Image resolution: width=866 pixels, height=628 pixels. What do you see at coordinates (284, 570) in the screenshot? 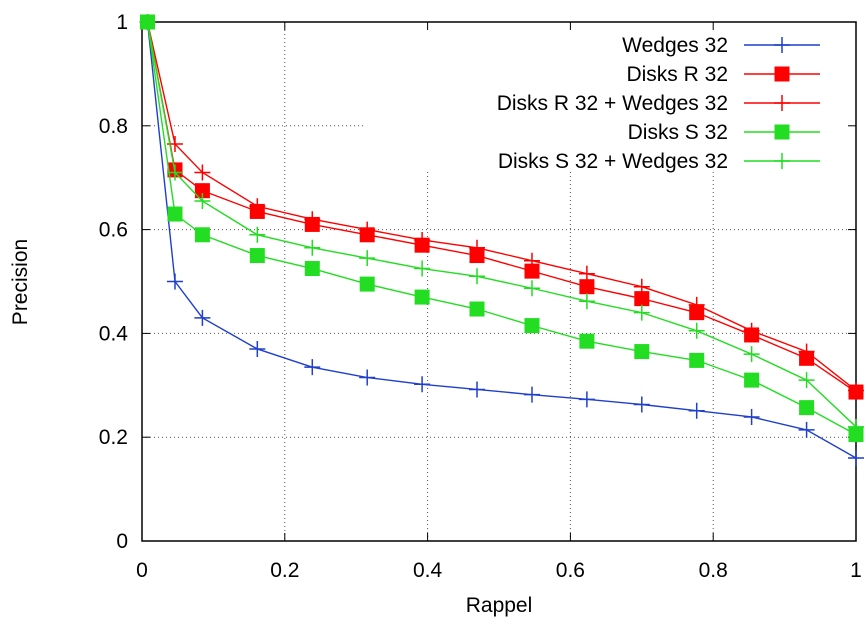
I see `x-tick-label: 0.2` at bounding box center [284, 570].